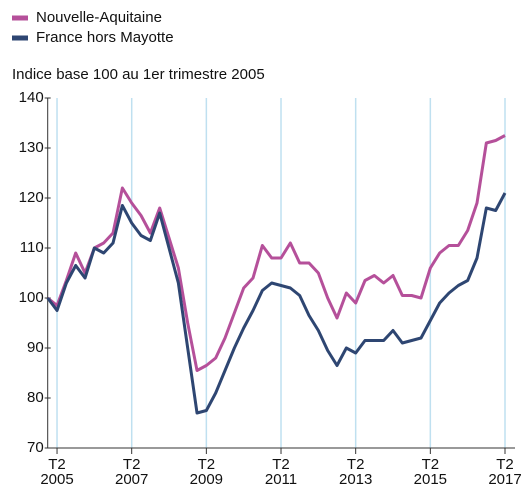 The width and height of the screenshot is (527, 488). Describe the element at coordinates (31, 97) in the screenshot. I see `y-tick-label: 140` at that location.